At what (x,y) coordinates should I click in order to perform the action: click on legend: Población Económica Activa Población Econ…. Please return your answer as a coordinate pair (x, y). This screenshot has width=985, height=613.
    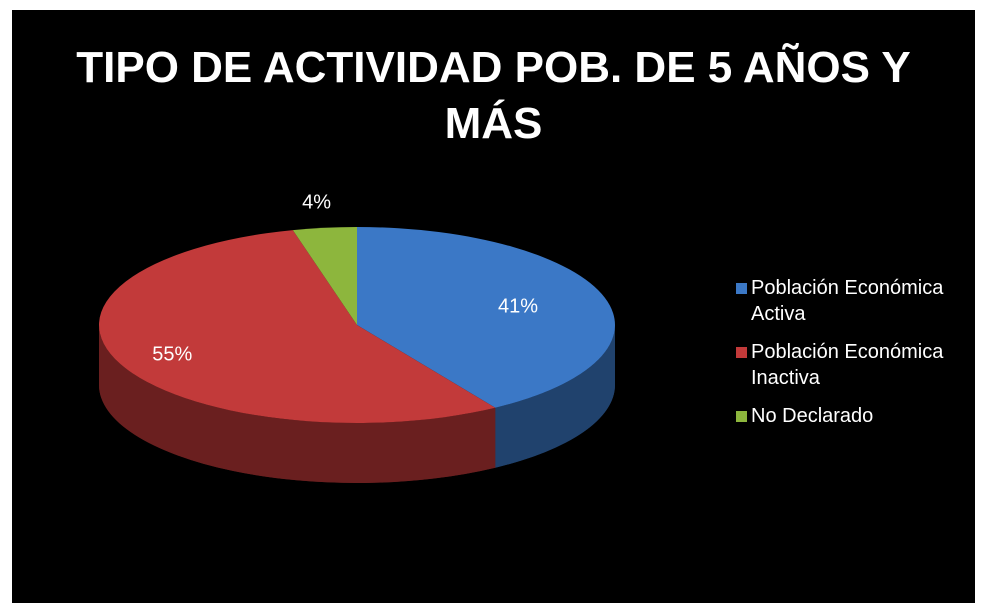
    Looking at the image, I should click on (856, 358).